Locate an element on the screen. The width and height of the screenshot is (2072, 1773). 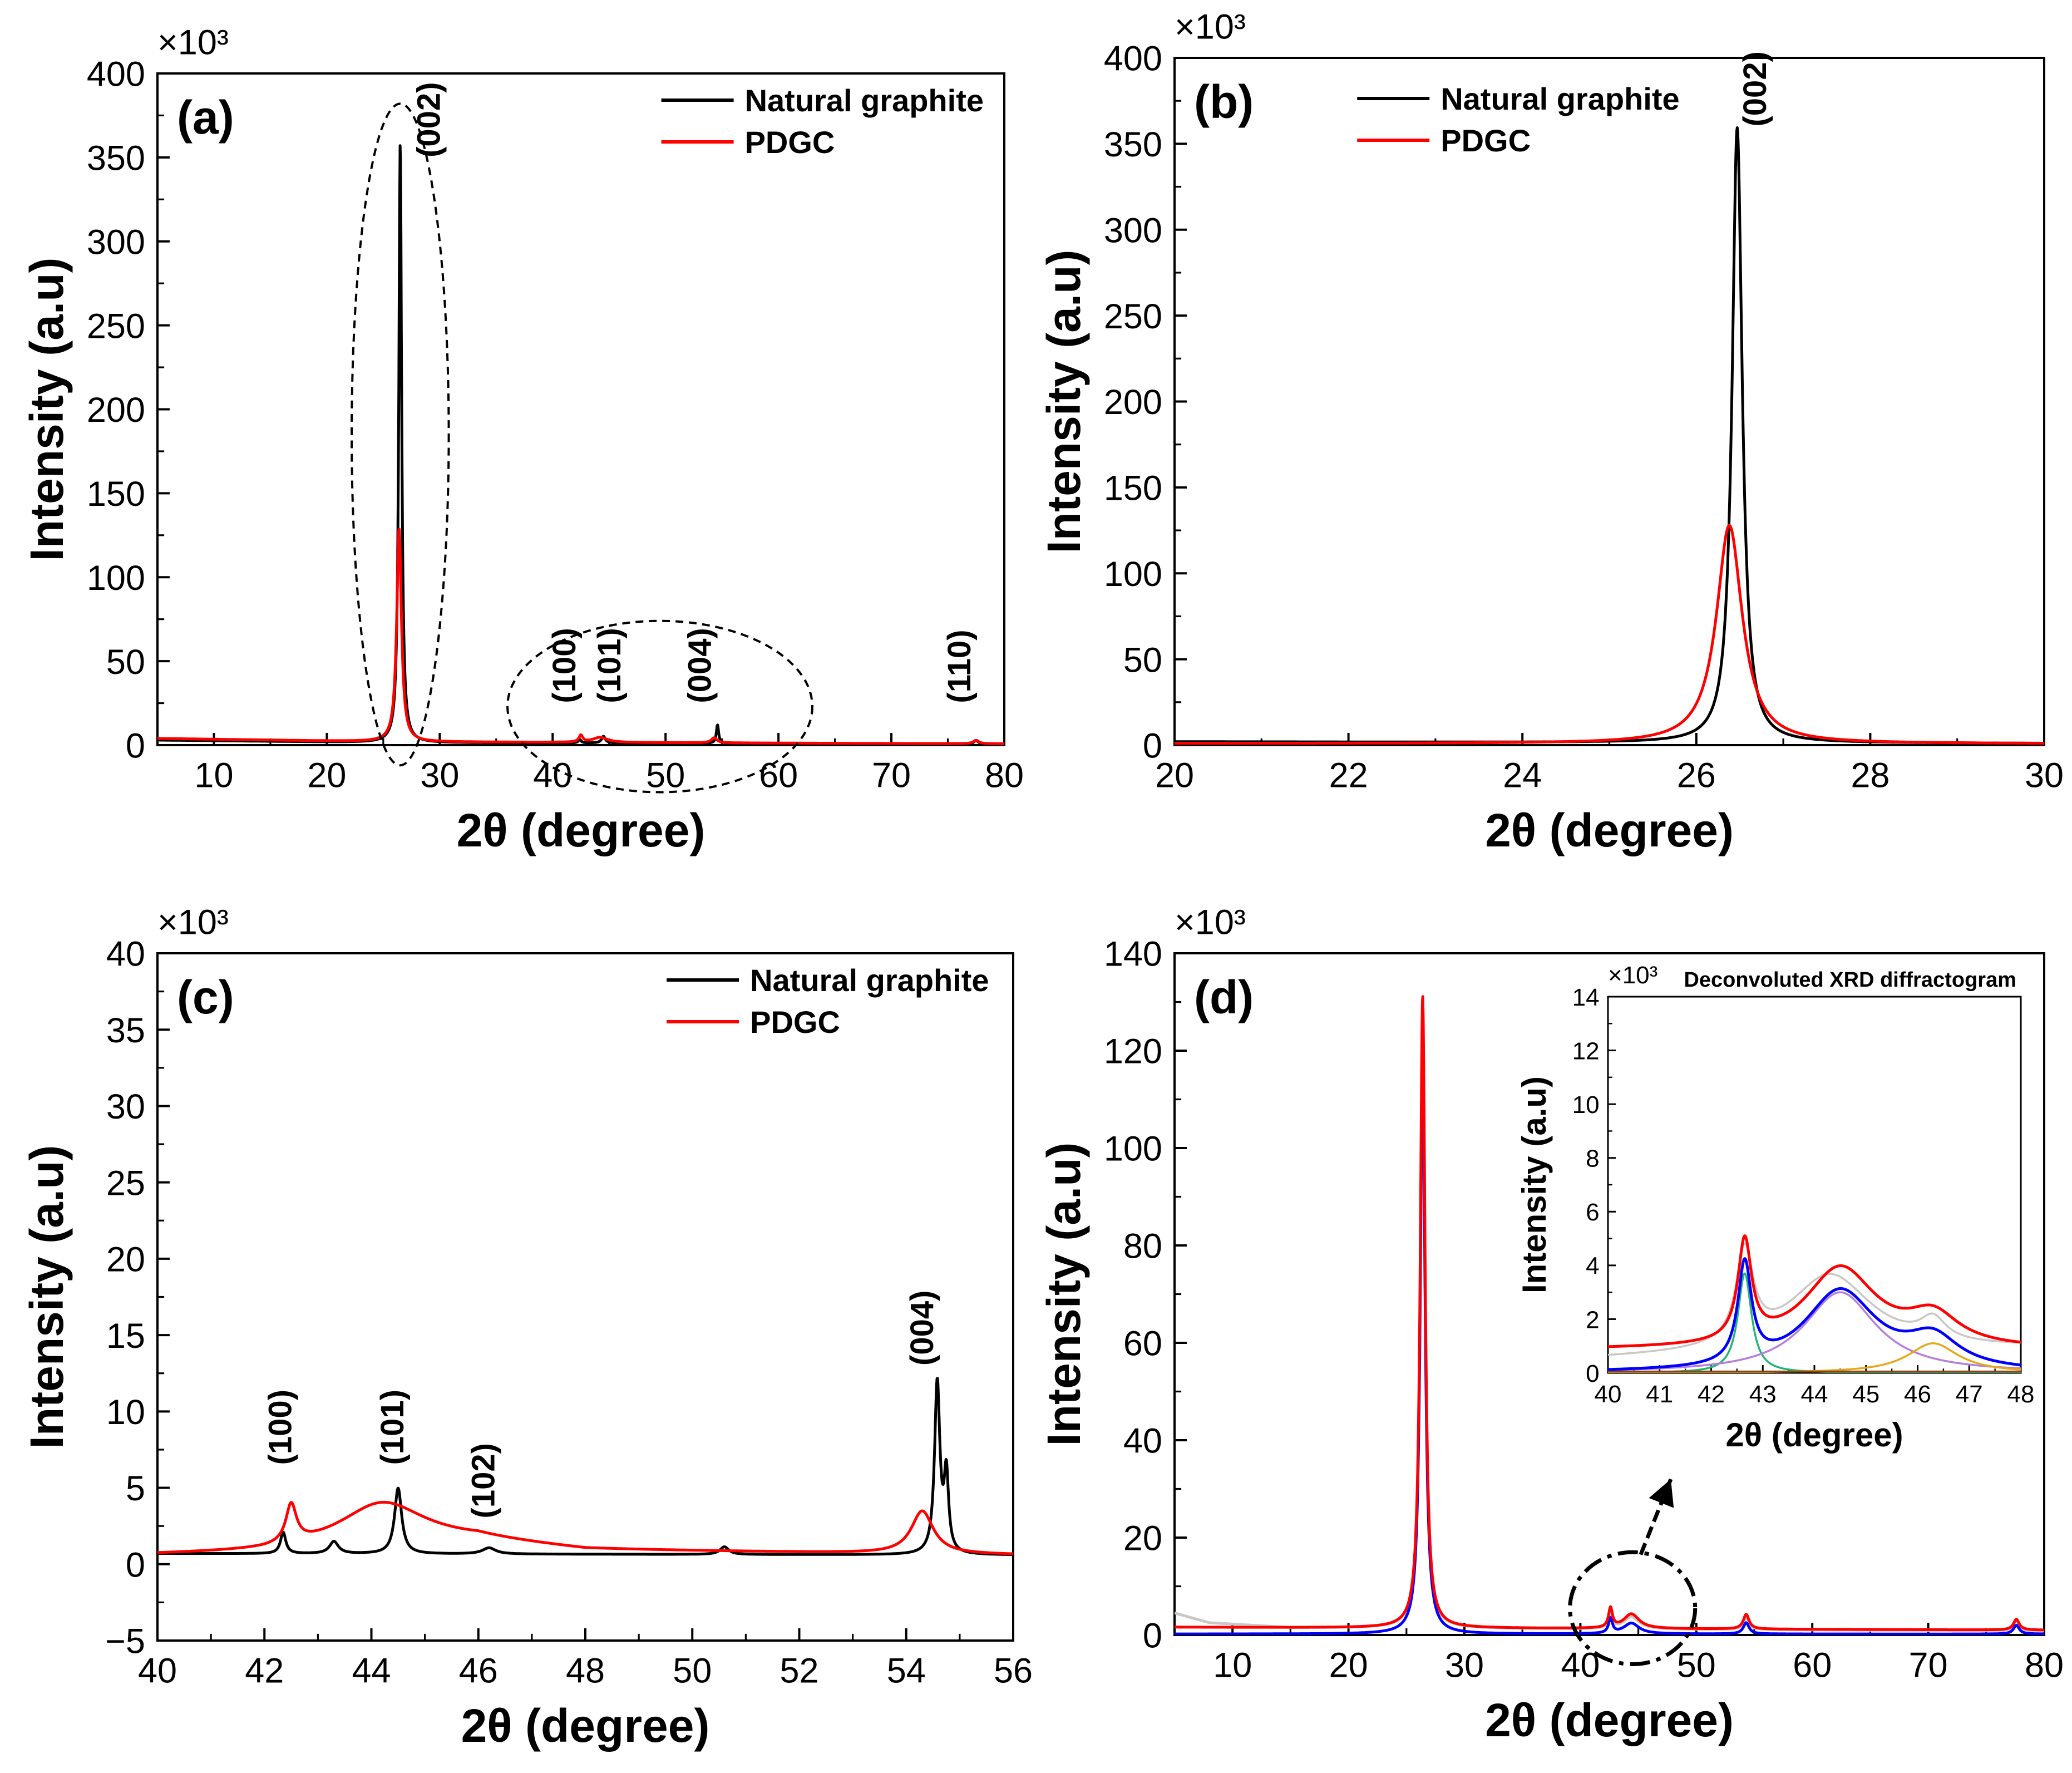
panel-c-x-tick-label: 42 is located at coordinates (264, 1671).